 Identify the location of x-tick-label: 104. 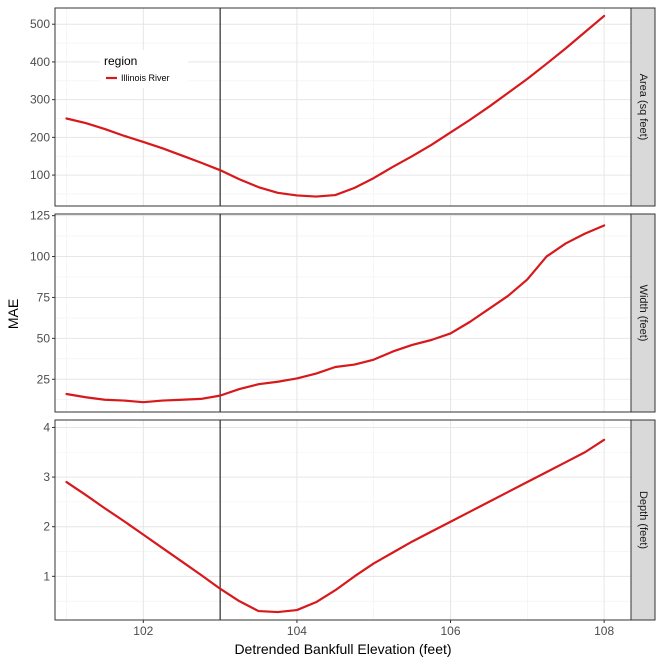
(297, 631).